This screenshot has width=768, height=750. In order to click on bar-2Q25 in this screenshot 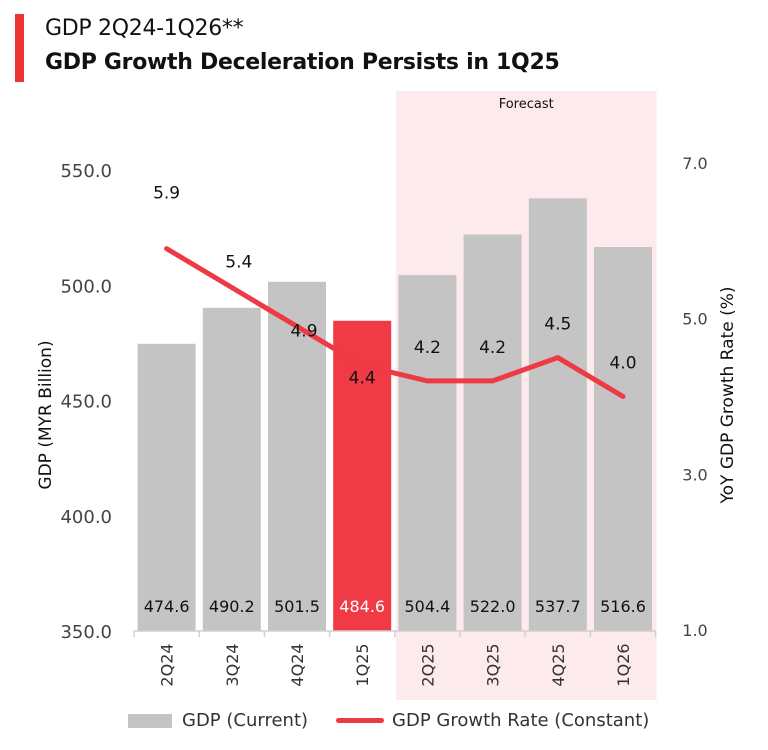, I will do `click(427, 453)`.